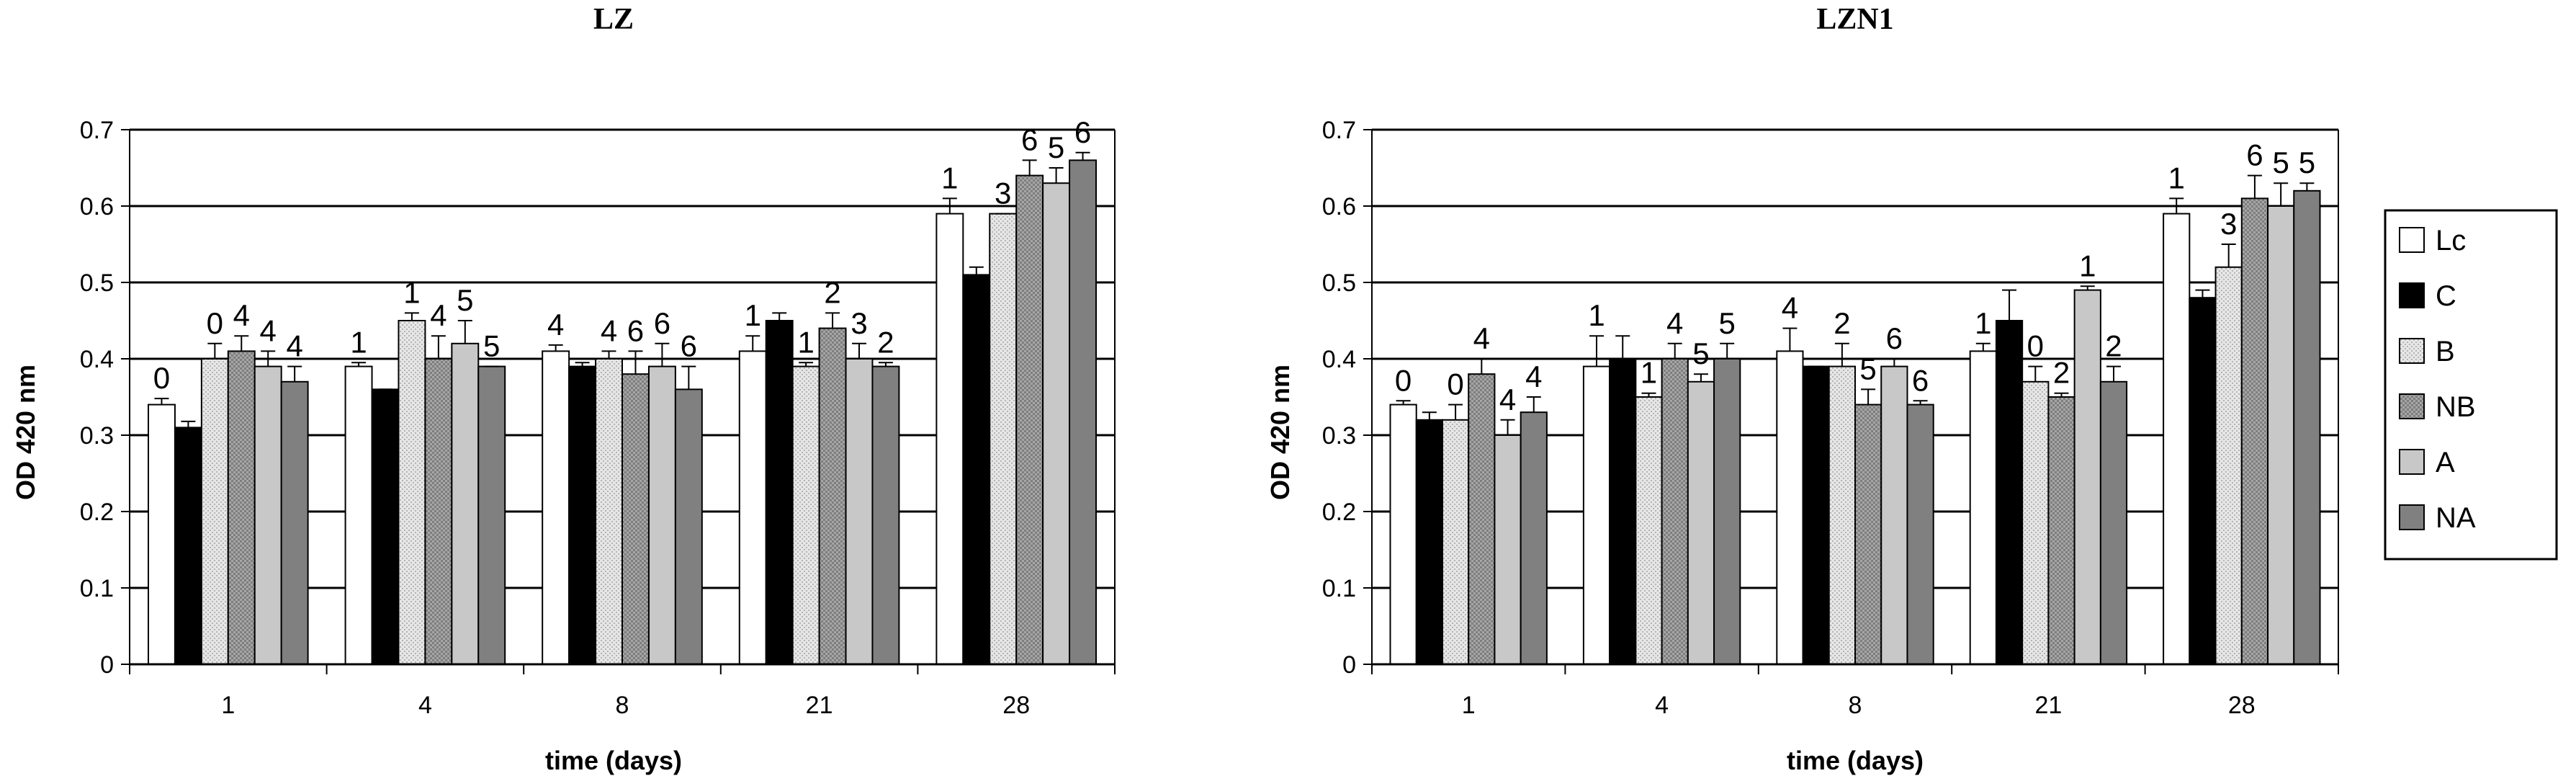 This screenshot has width=2576, height=781. What do you see at coordinates (2445, 463) in the screenshot?
I see `legend-item-a: A` at bounding box center [2445, 463].